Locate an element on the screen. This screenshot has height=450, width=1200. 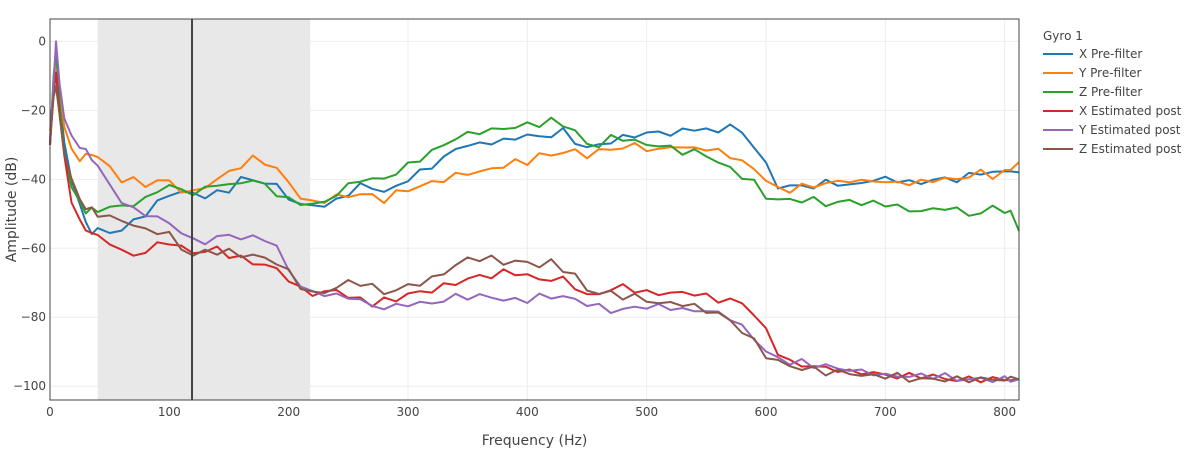
y-tick-label: −40 is located at coordinates (33, 179).